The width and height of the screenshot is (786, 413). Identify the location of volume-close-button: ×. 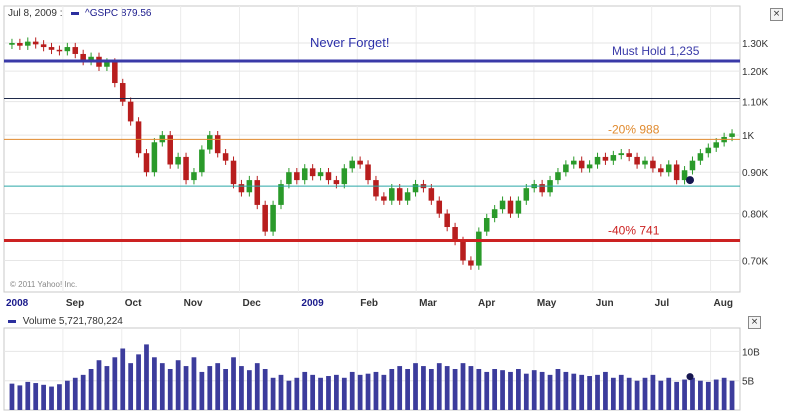
(754, 322).